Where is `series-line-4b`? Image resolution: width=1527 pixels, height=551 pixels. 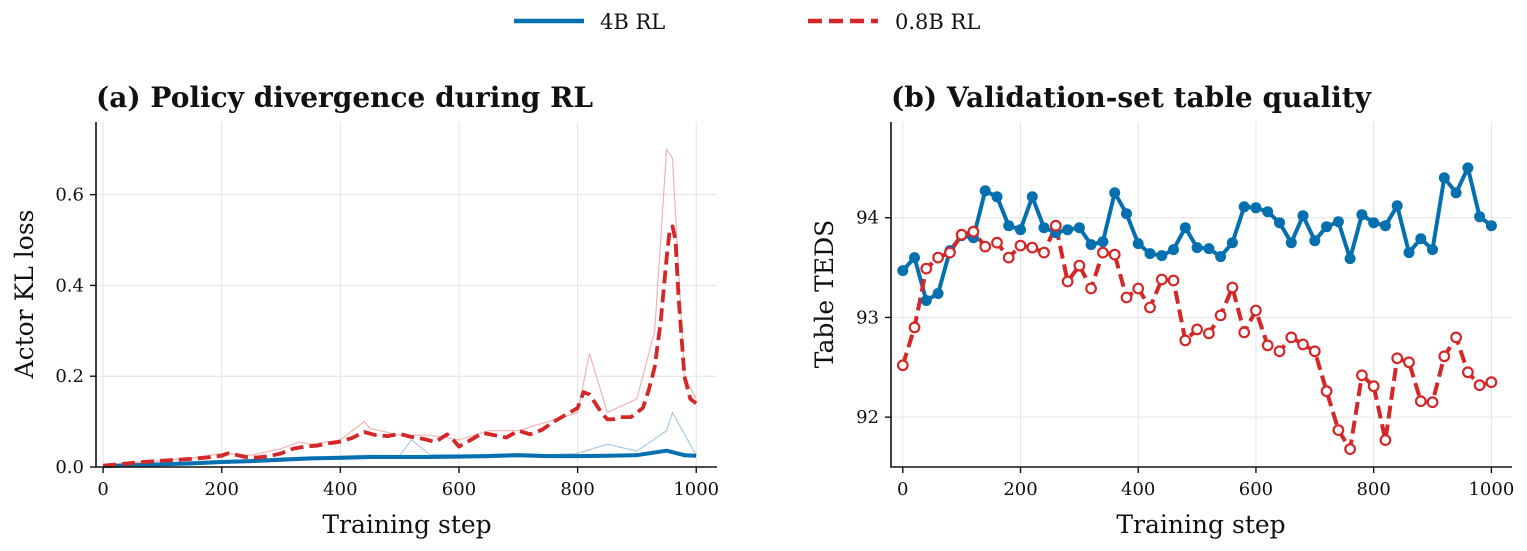 series-line-4b is located at coordinates (1197, 234).